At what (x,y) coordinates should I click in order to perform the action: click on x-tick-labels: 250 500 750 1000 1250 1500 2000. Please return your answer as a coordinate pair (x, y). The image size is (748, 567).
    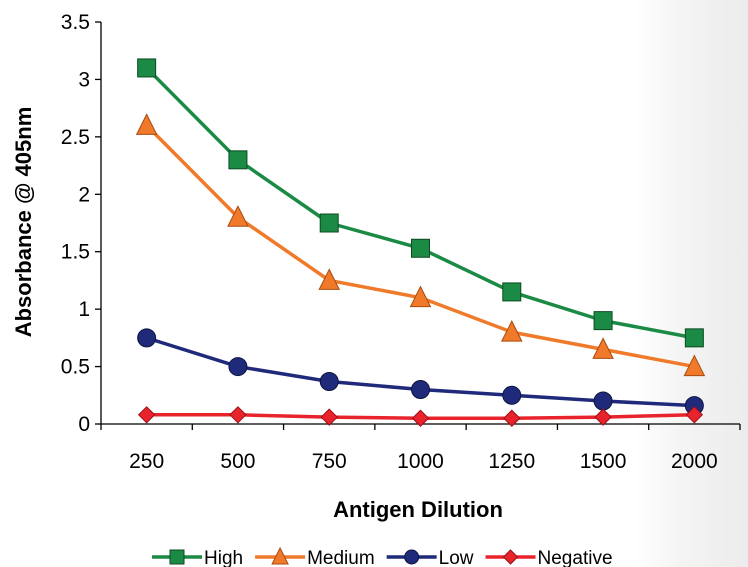
    Looking at the image, I should click on (423, 461).